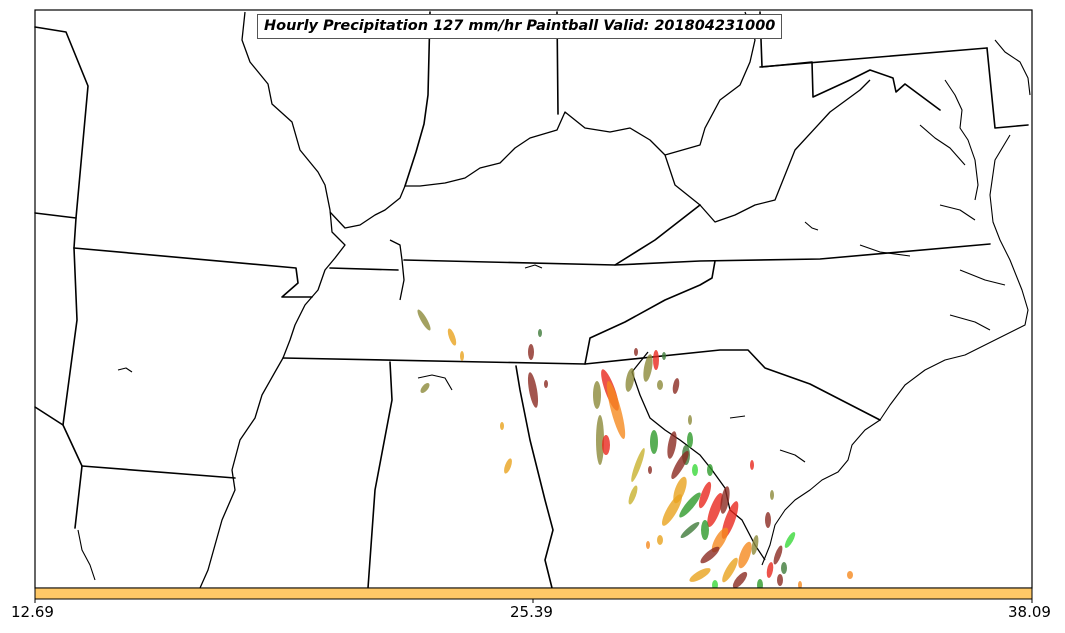  I want to click on colorbar, so click(533, 593).